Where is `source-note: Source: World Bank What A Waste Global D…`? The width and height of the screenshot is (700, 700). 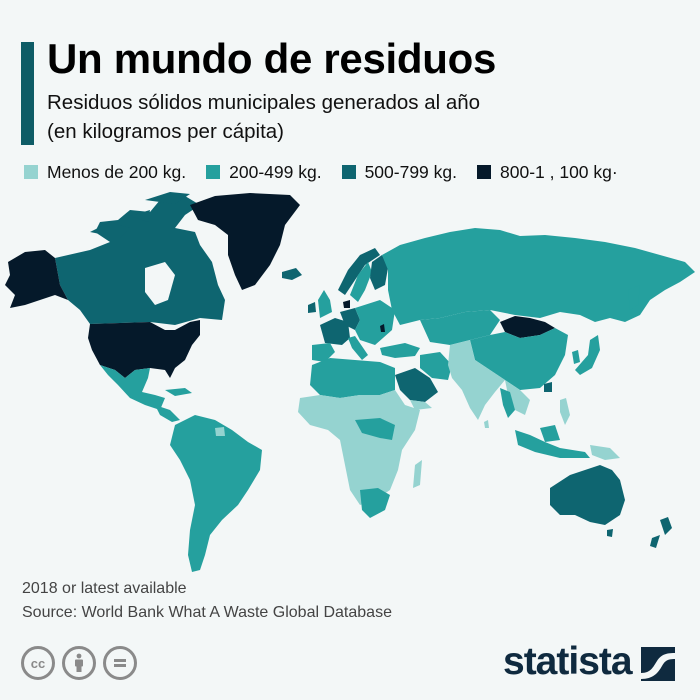 source-note: Source: World Bank What A Waste Global D… is located at coordinates (207, 612).